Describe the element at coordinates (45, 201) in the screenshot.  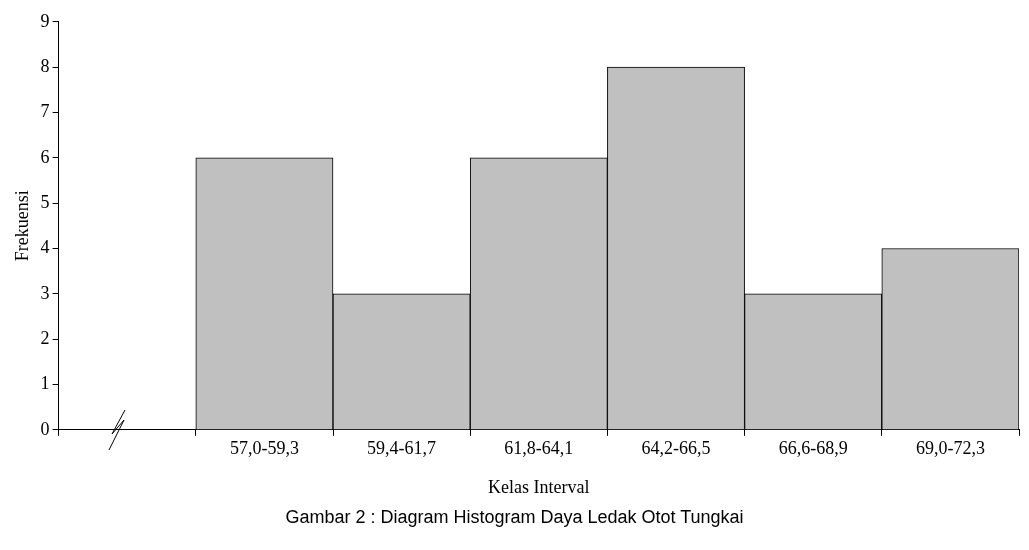
I see `y-tick-label: 5` at that location.